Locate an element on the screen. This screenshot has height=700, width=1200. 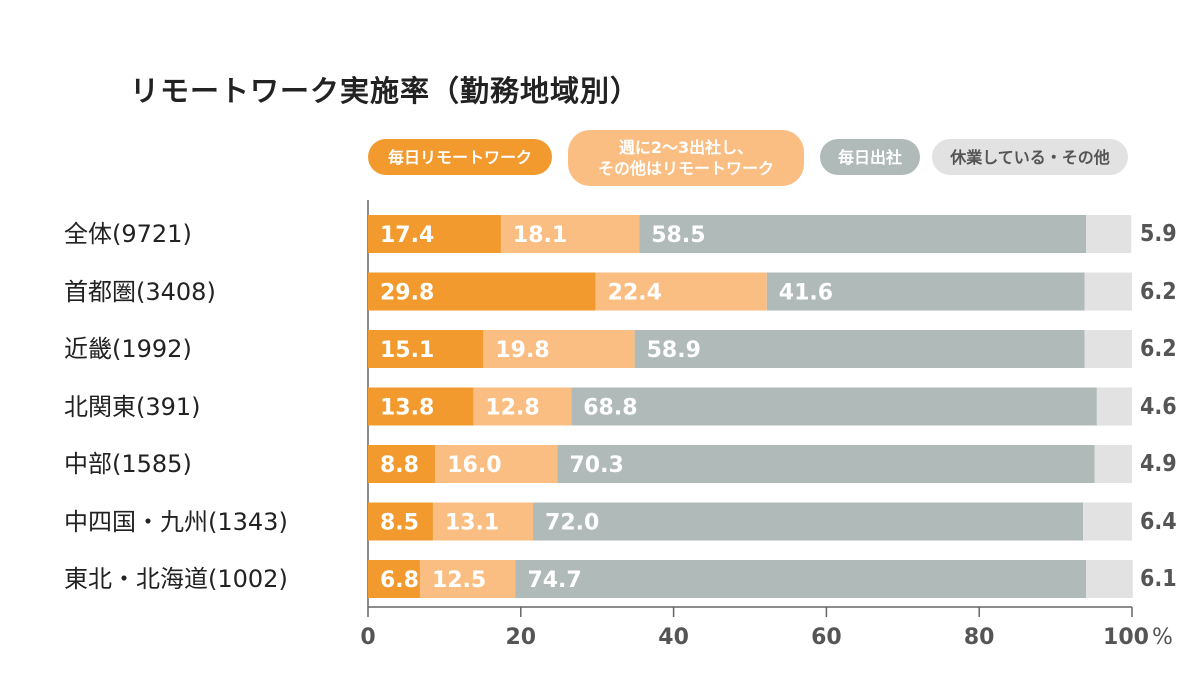
x-axis-unit: % is located at coordinates (1162, 637).